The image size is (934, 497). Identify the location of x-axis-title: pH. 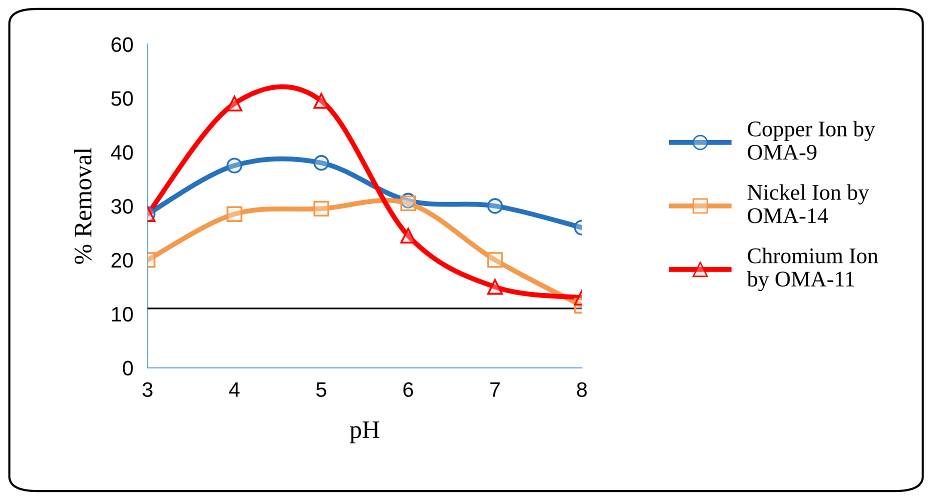
(365, 433).